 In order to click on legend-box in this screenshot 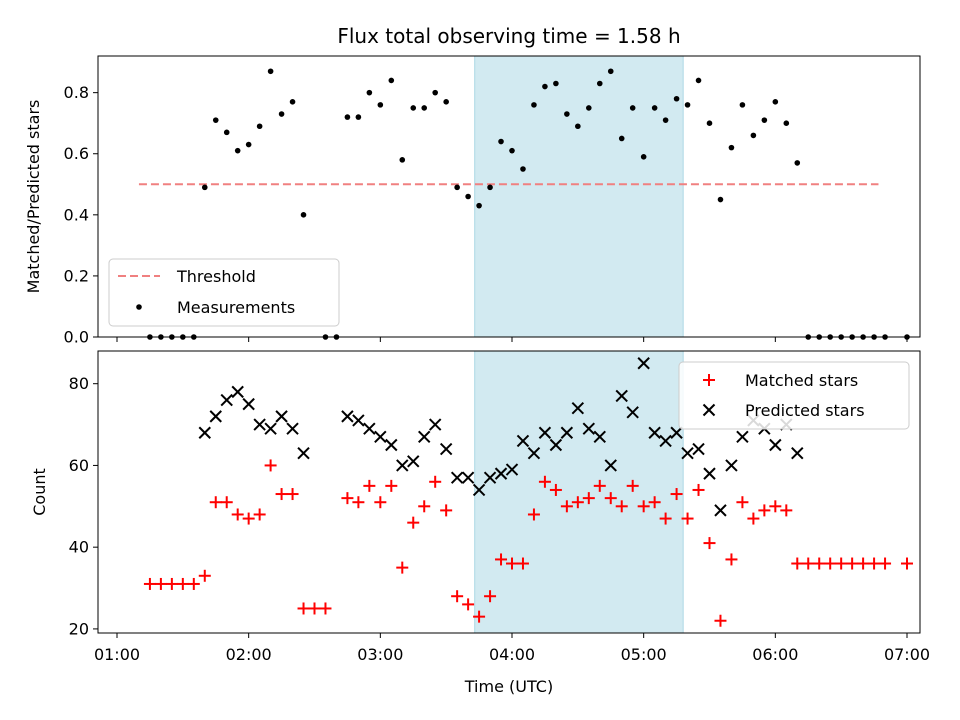, I will do `click(224, 292)`.